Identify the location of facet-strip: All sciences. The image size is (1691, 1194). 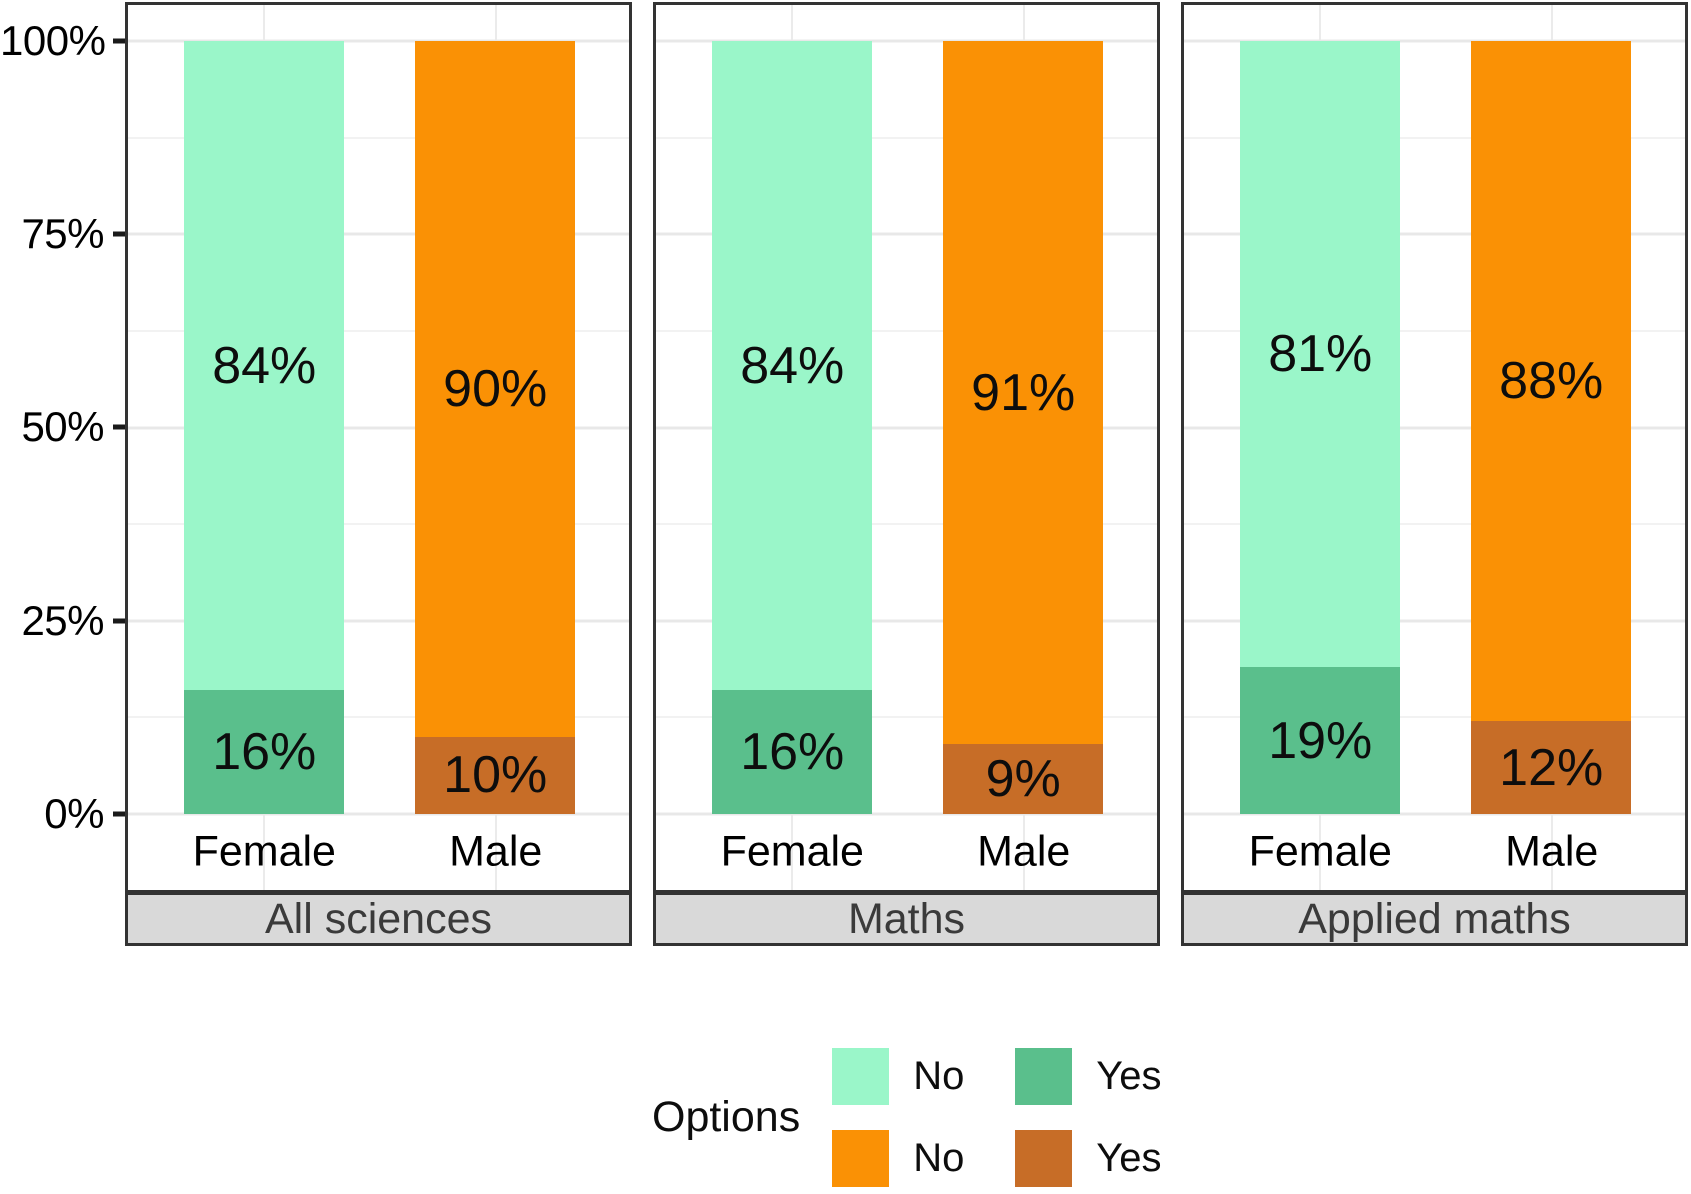
(378, 919).